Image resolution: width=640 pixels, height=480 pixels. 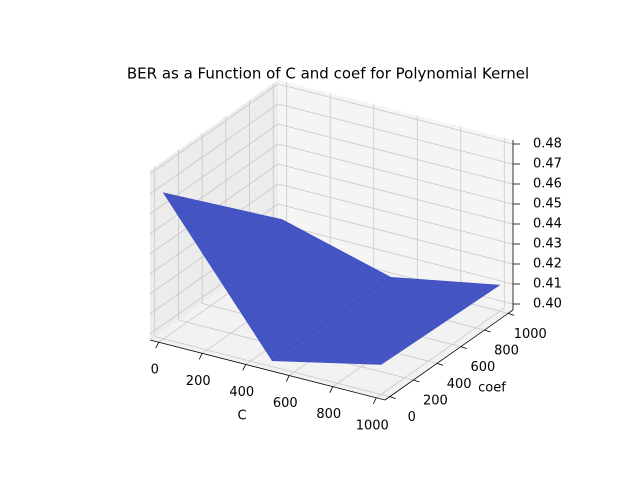 I want to click on z-tick-label: 0.41, so click(x=547, y=284).